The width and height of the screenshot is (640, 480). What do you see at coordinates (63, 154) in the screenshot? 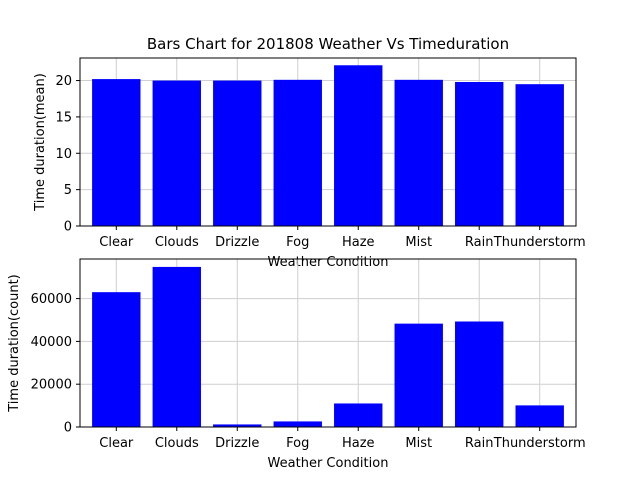
I see `y-tick-label: 10` at bounding box center [63, 154].